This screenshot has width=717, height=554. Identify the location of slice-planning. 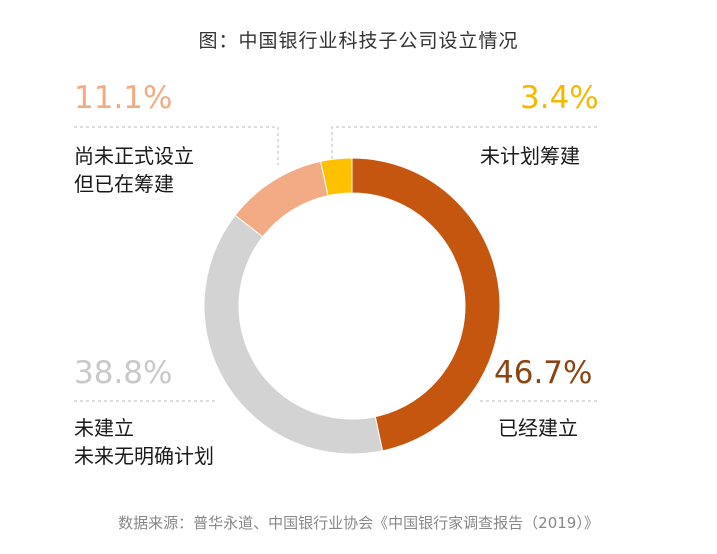
(281, 199).